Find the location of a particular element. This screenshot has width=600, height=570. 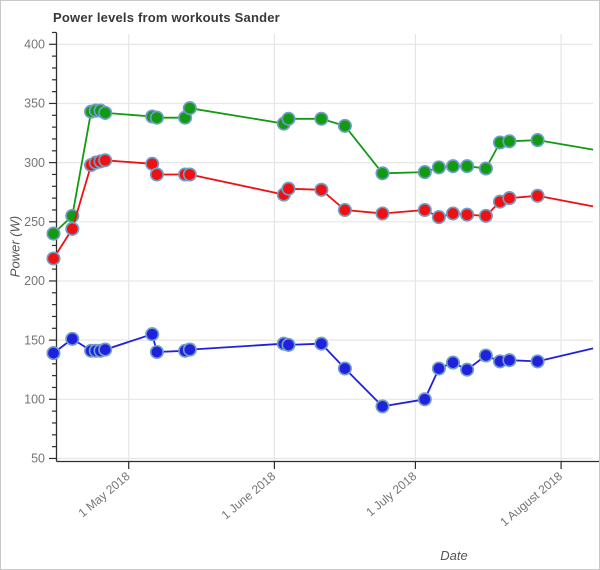

y-tick-label: 350 is located at coordinates (34, 104).